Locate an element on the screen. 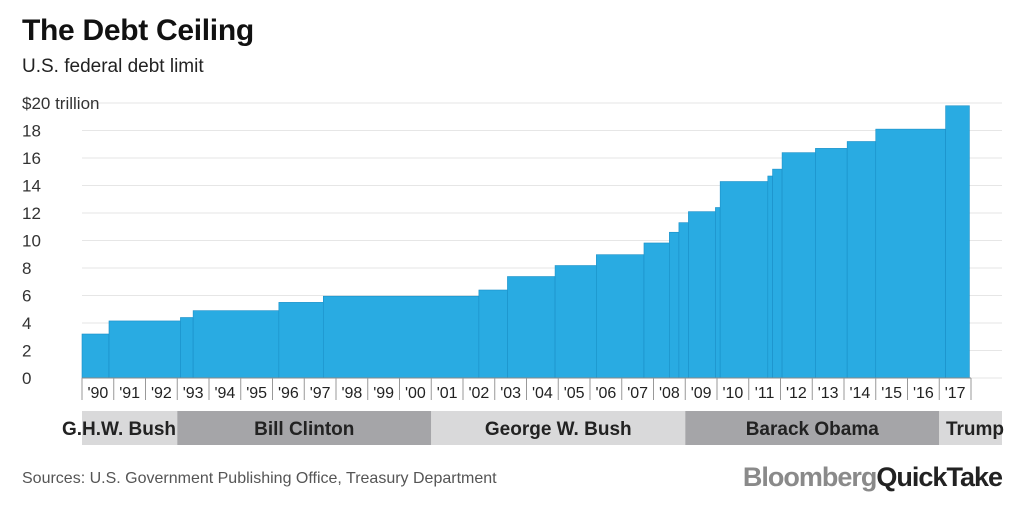 The image size is (1024, 512). y-tick-label: 12 is located at coordinates (31, 213).